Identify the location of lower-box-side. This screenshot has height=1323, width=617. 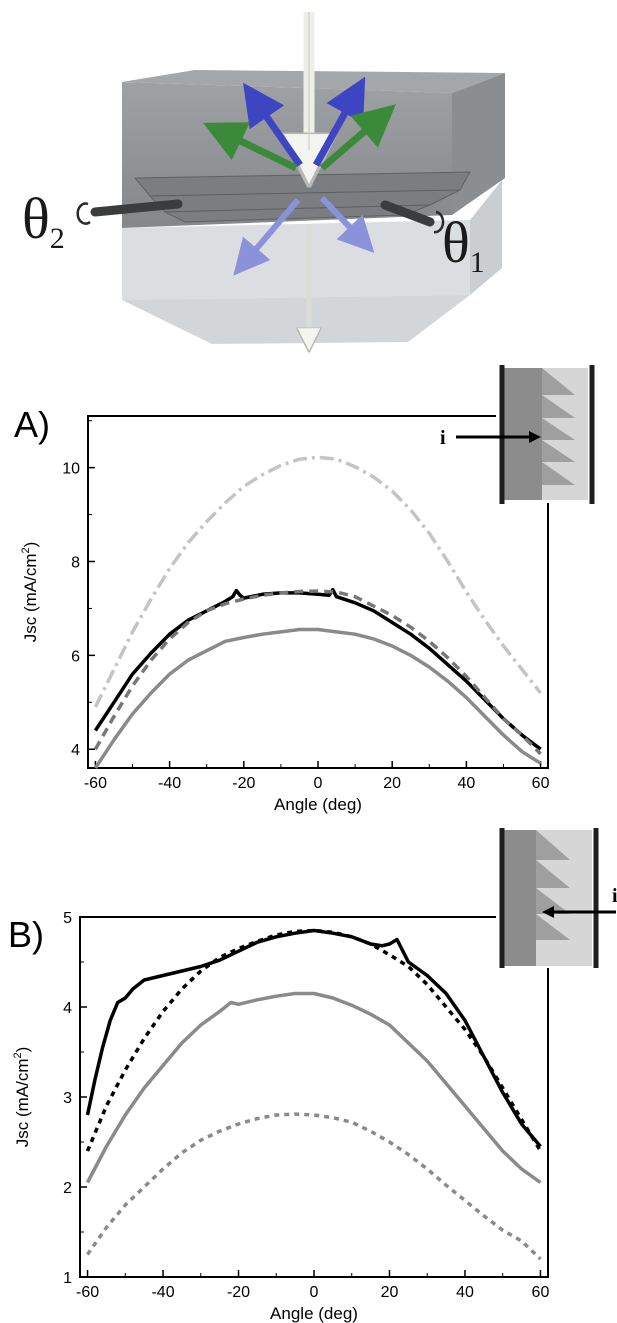
(486, 237).